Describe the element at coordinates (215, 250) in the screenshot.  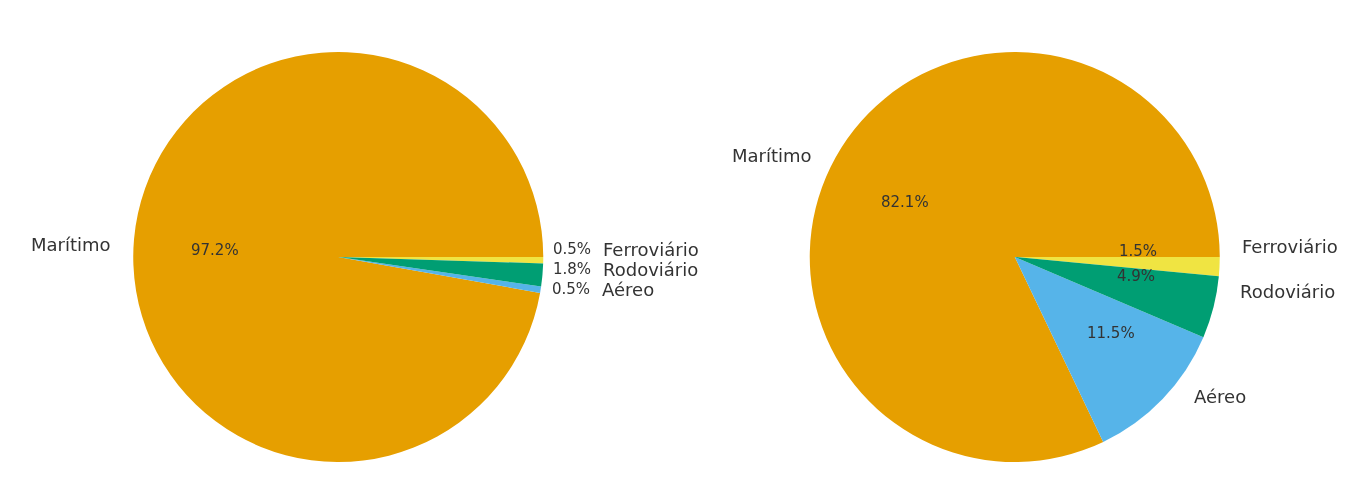
I see `data-label: 97.2%` at that location.